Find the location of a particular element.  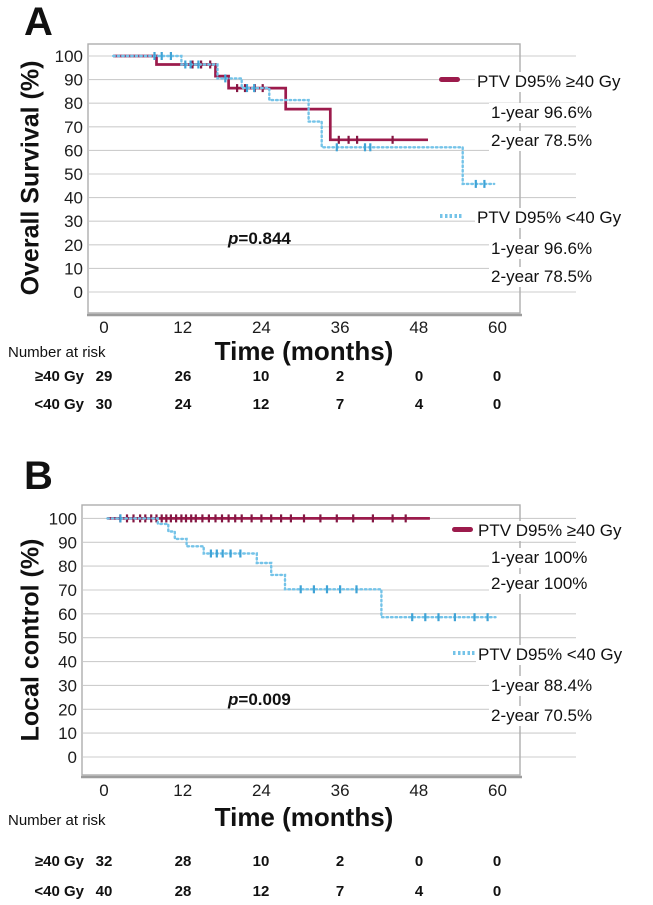

panel-a-legend-group2-2yr: 2-year 78.5% is located at coordinates (542, 277).